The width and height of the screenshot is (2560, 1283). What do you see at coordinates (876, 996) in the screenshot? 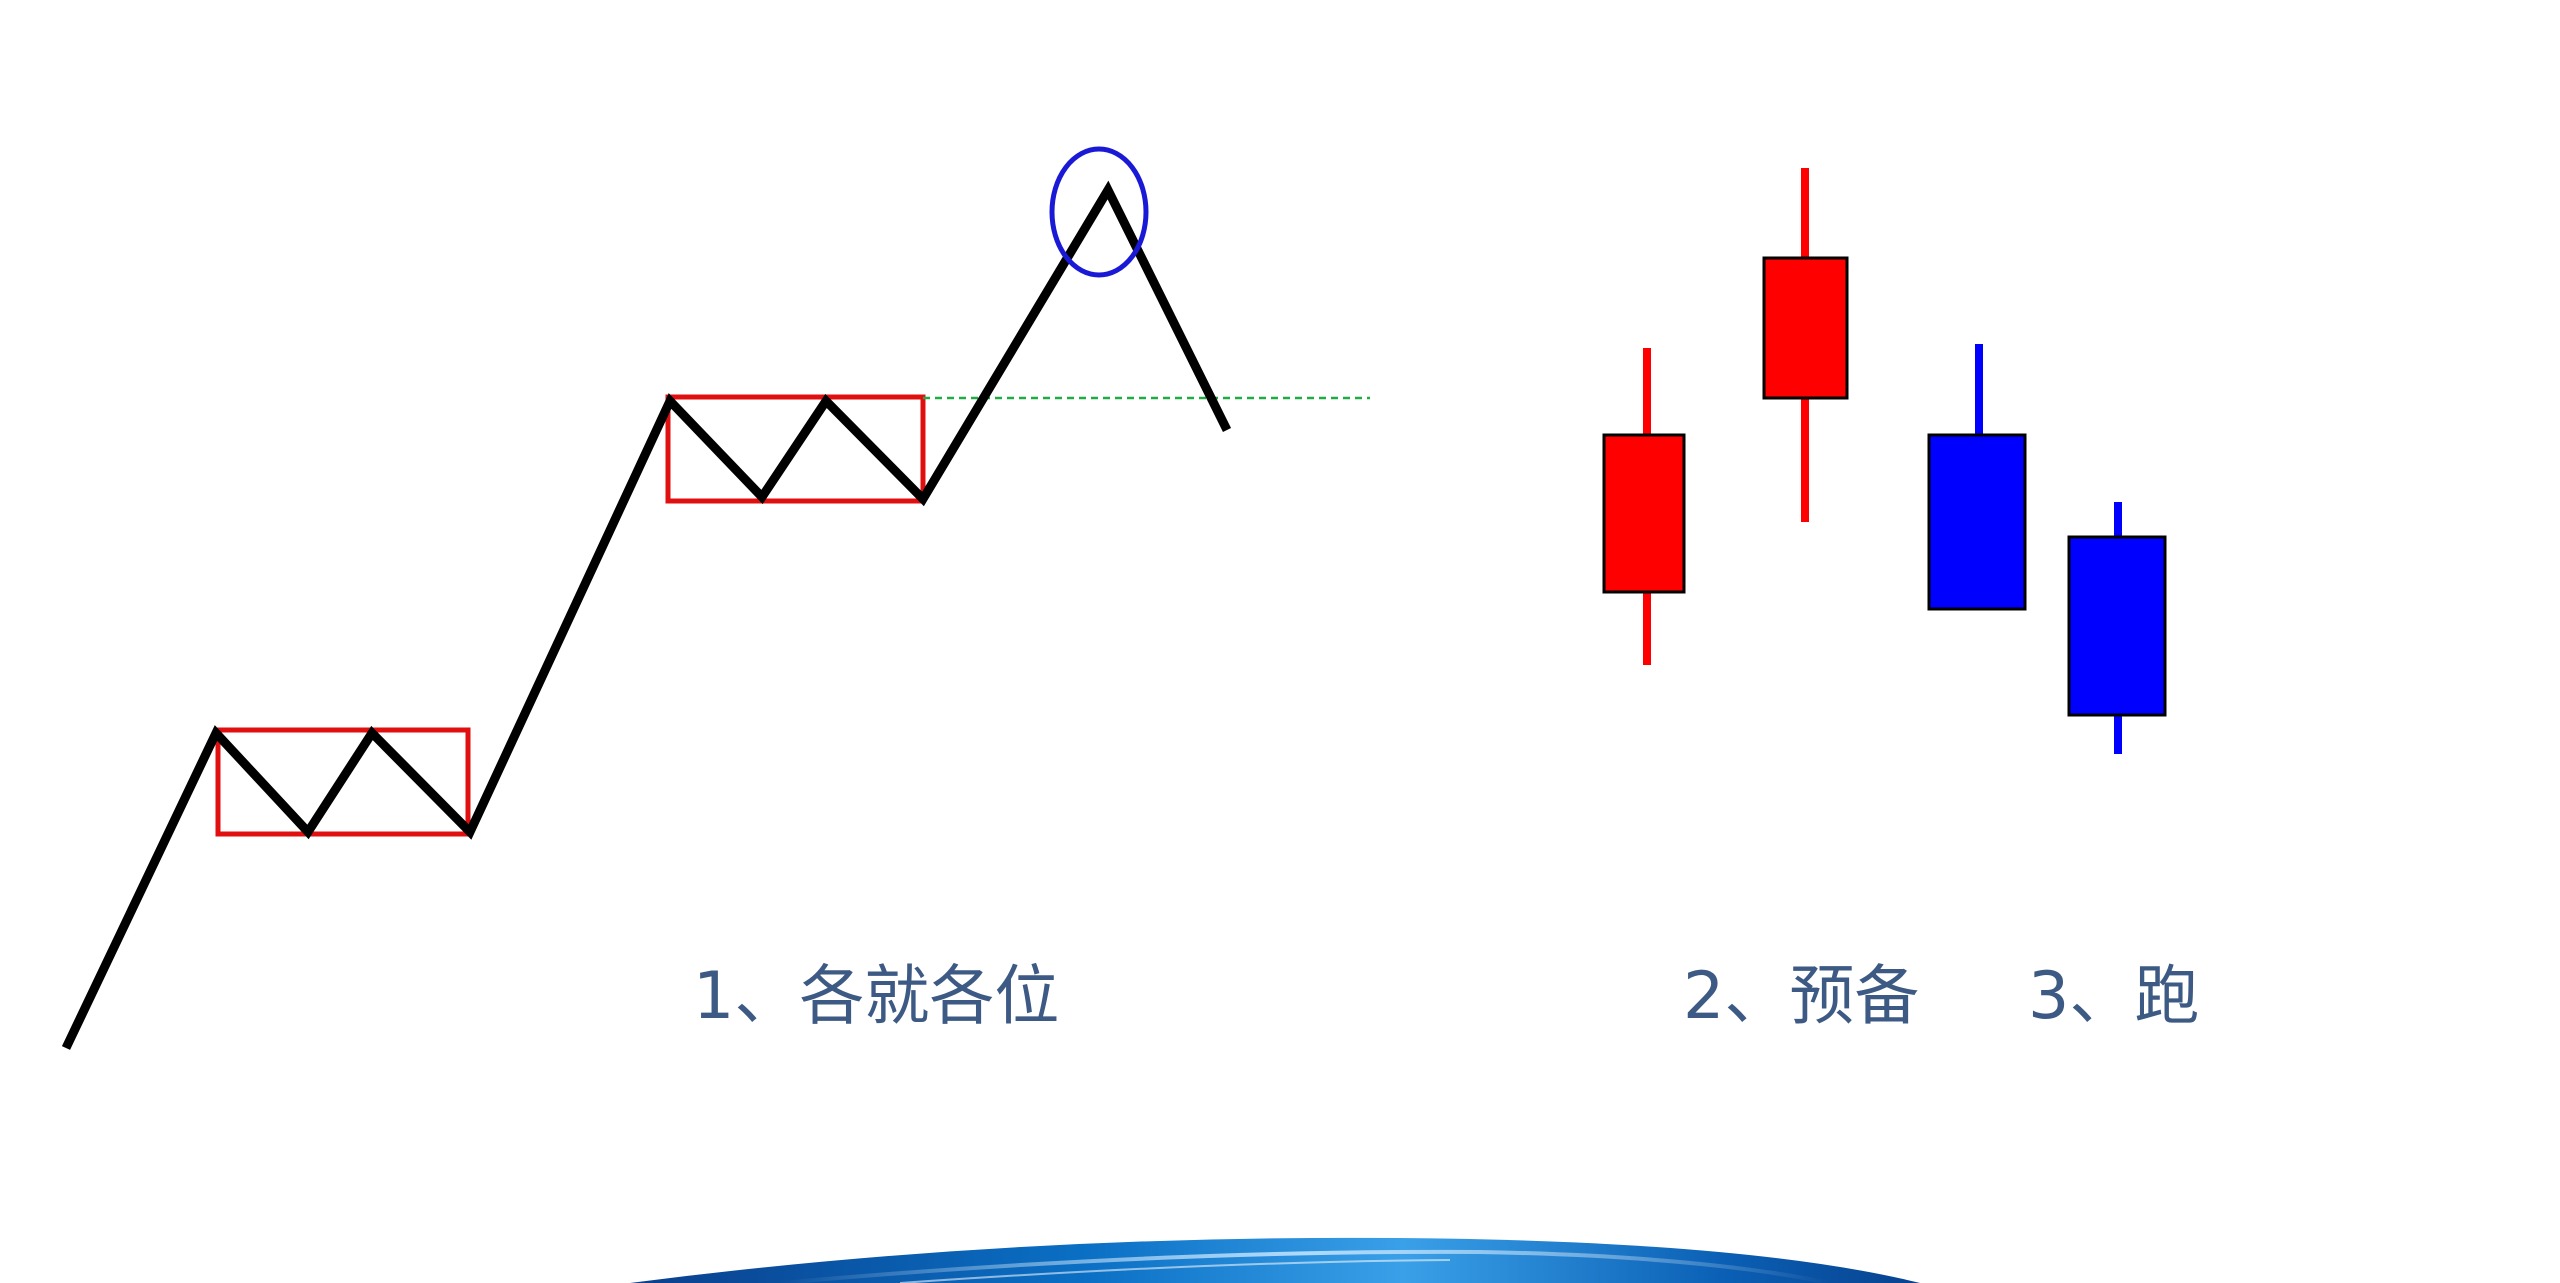
I see `caption-step-1: 1、各就各位` at bounding box center [876, 996].